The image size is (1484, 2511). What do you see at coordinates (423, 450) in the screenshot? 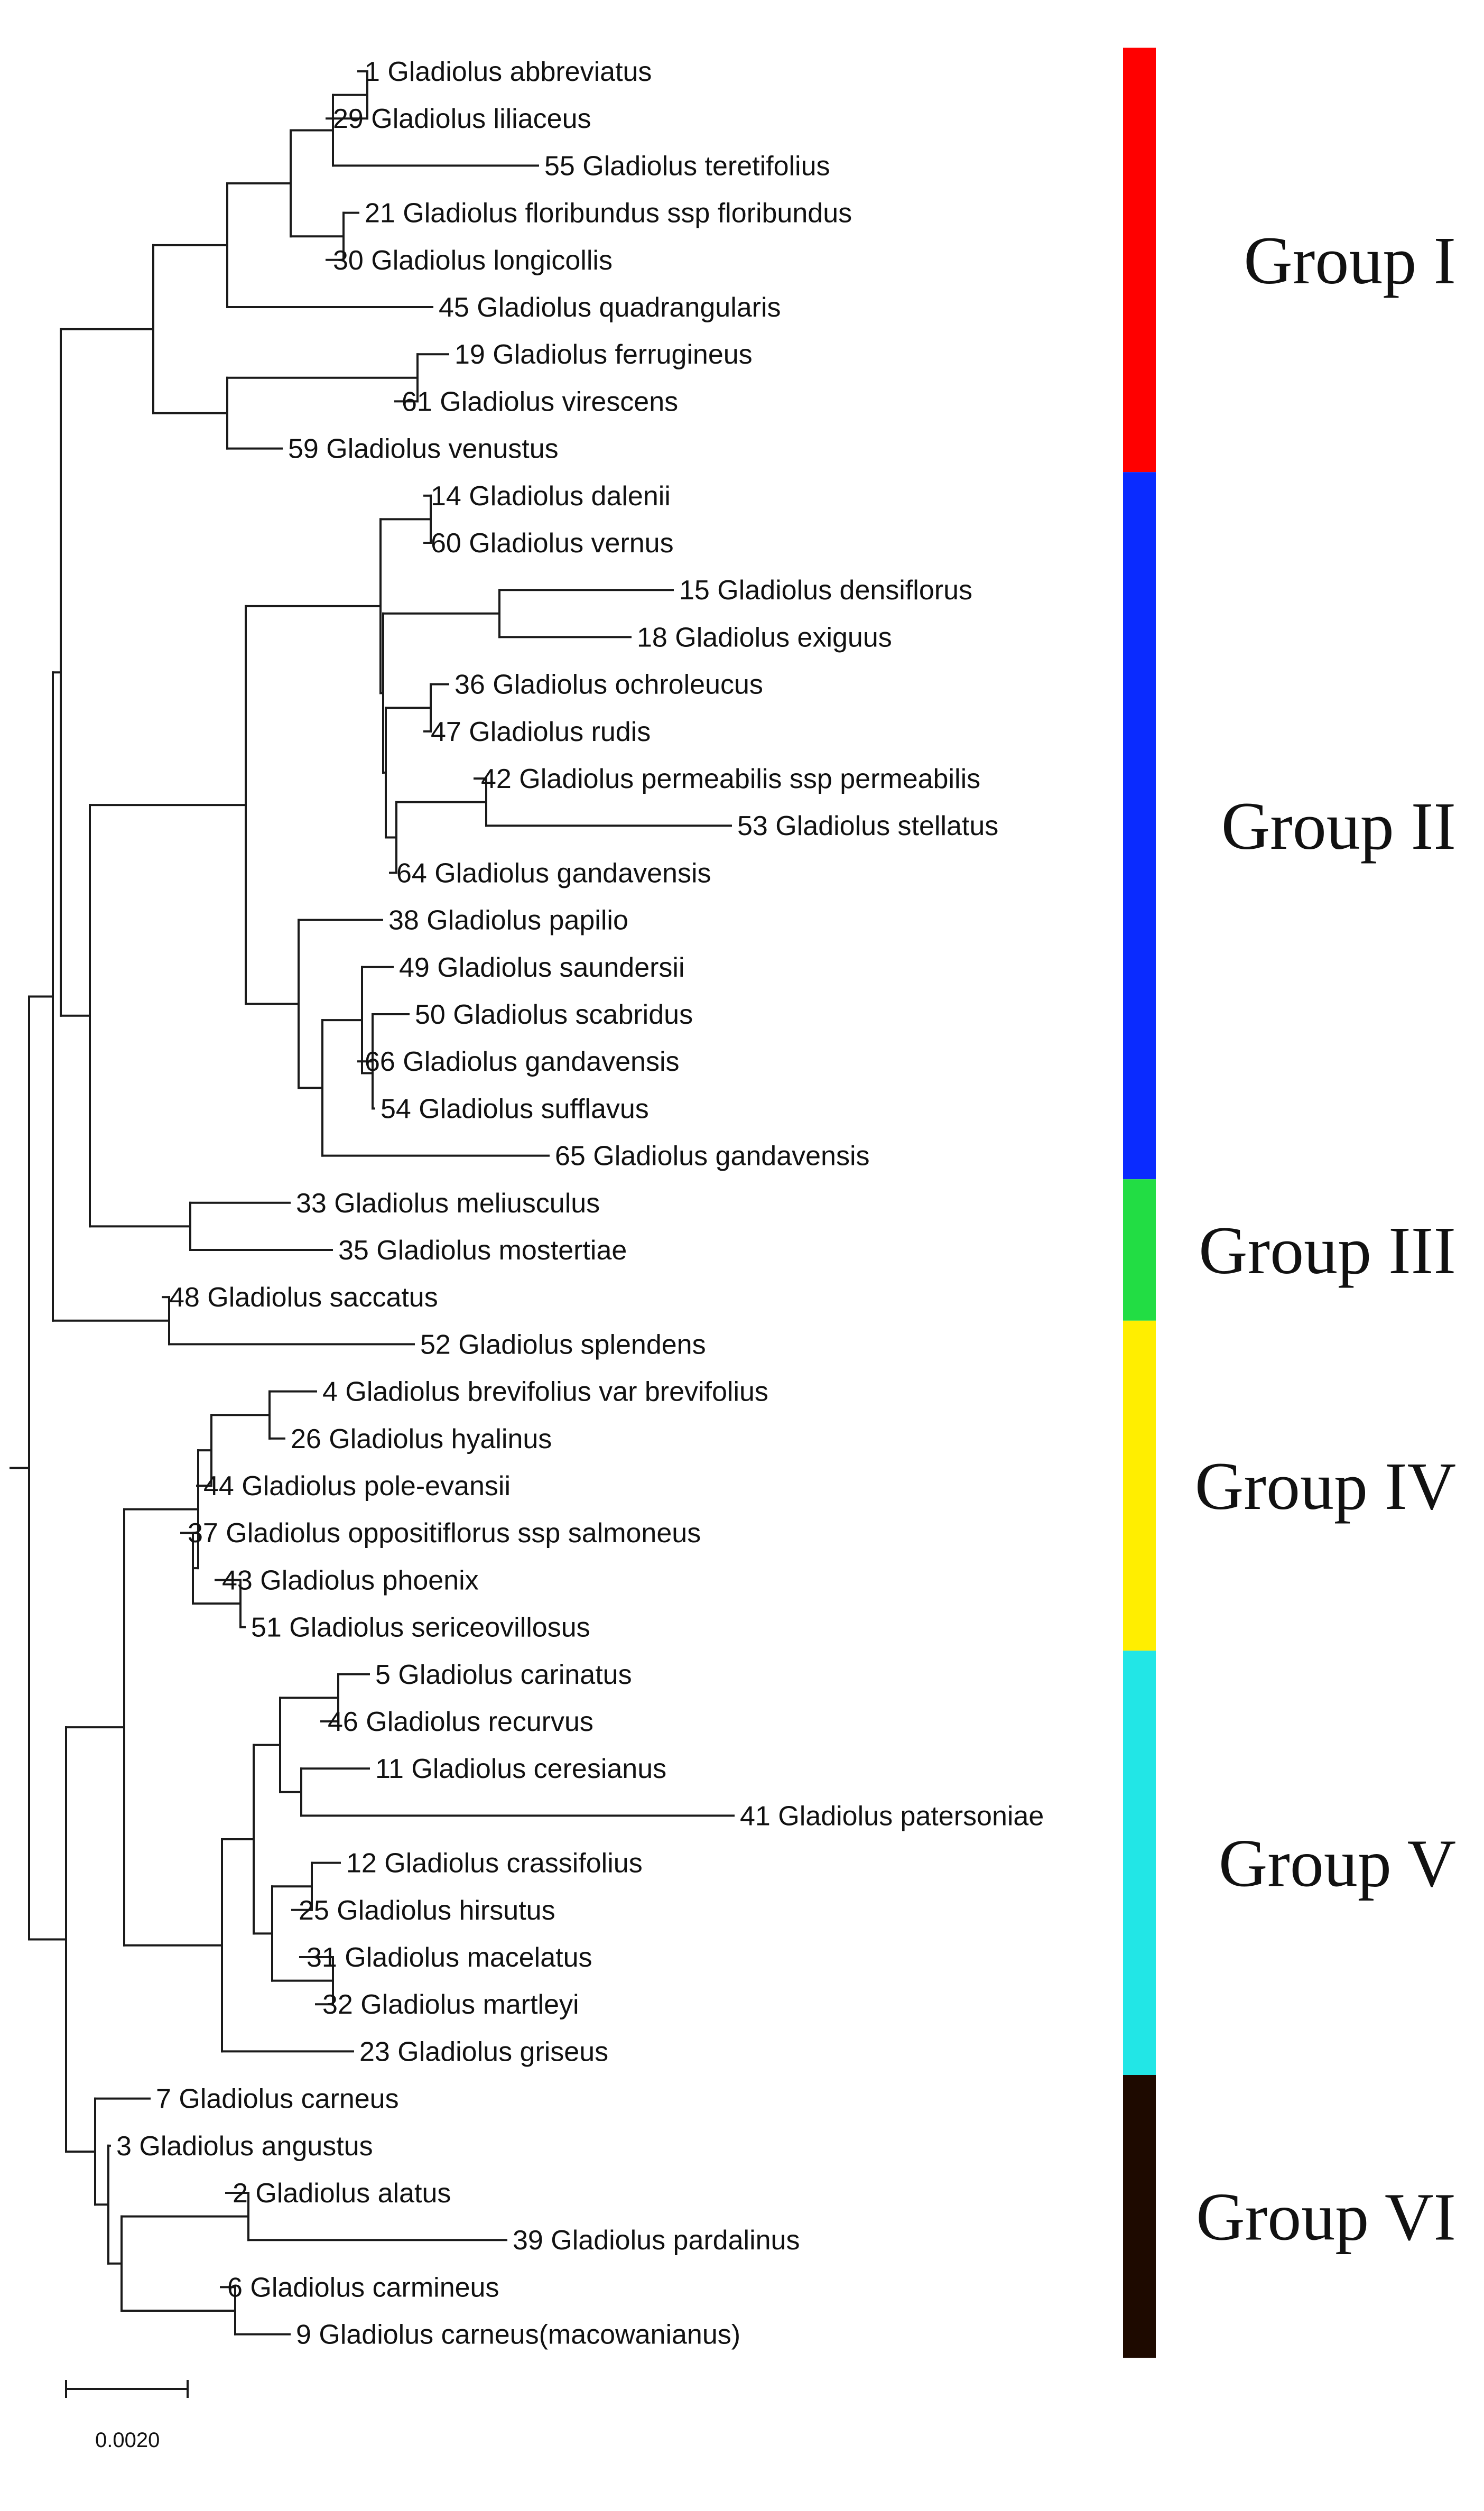
I see `leaf-label: 59 Gladiolus venustus` at bounding box center [423, 450].